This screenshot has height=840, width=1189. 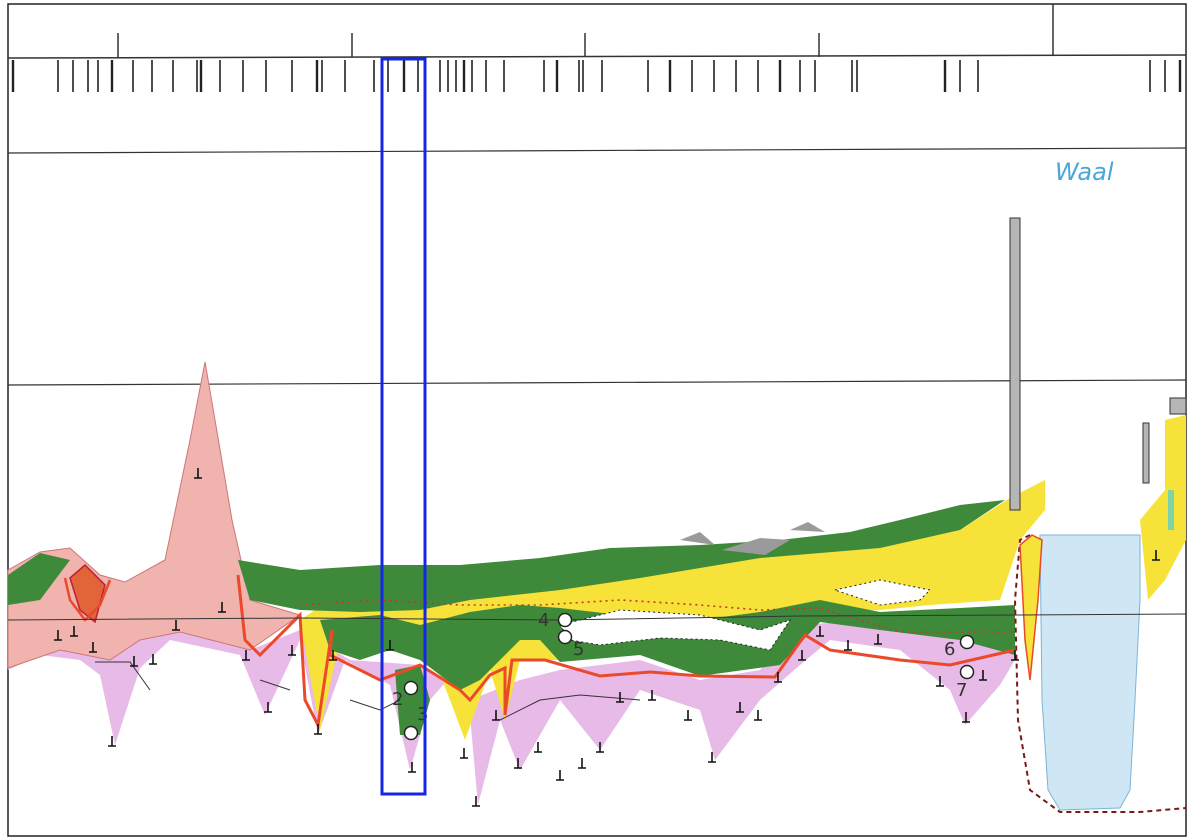 I want to click on dune-base-boundary, so click(x=87, y=599).